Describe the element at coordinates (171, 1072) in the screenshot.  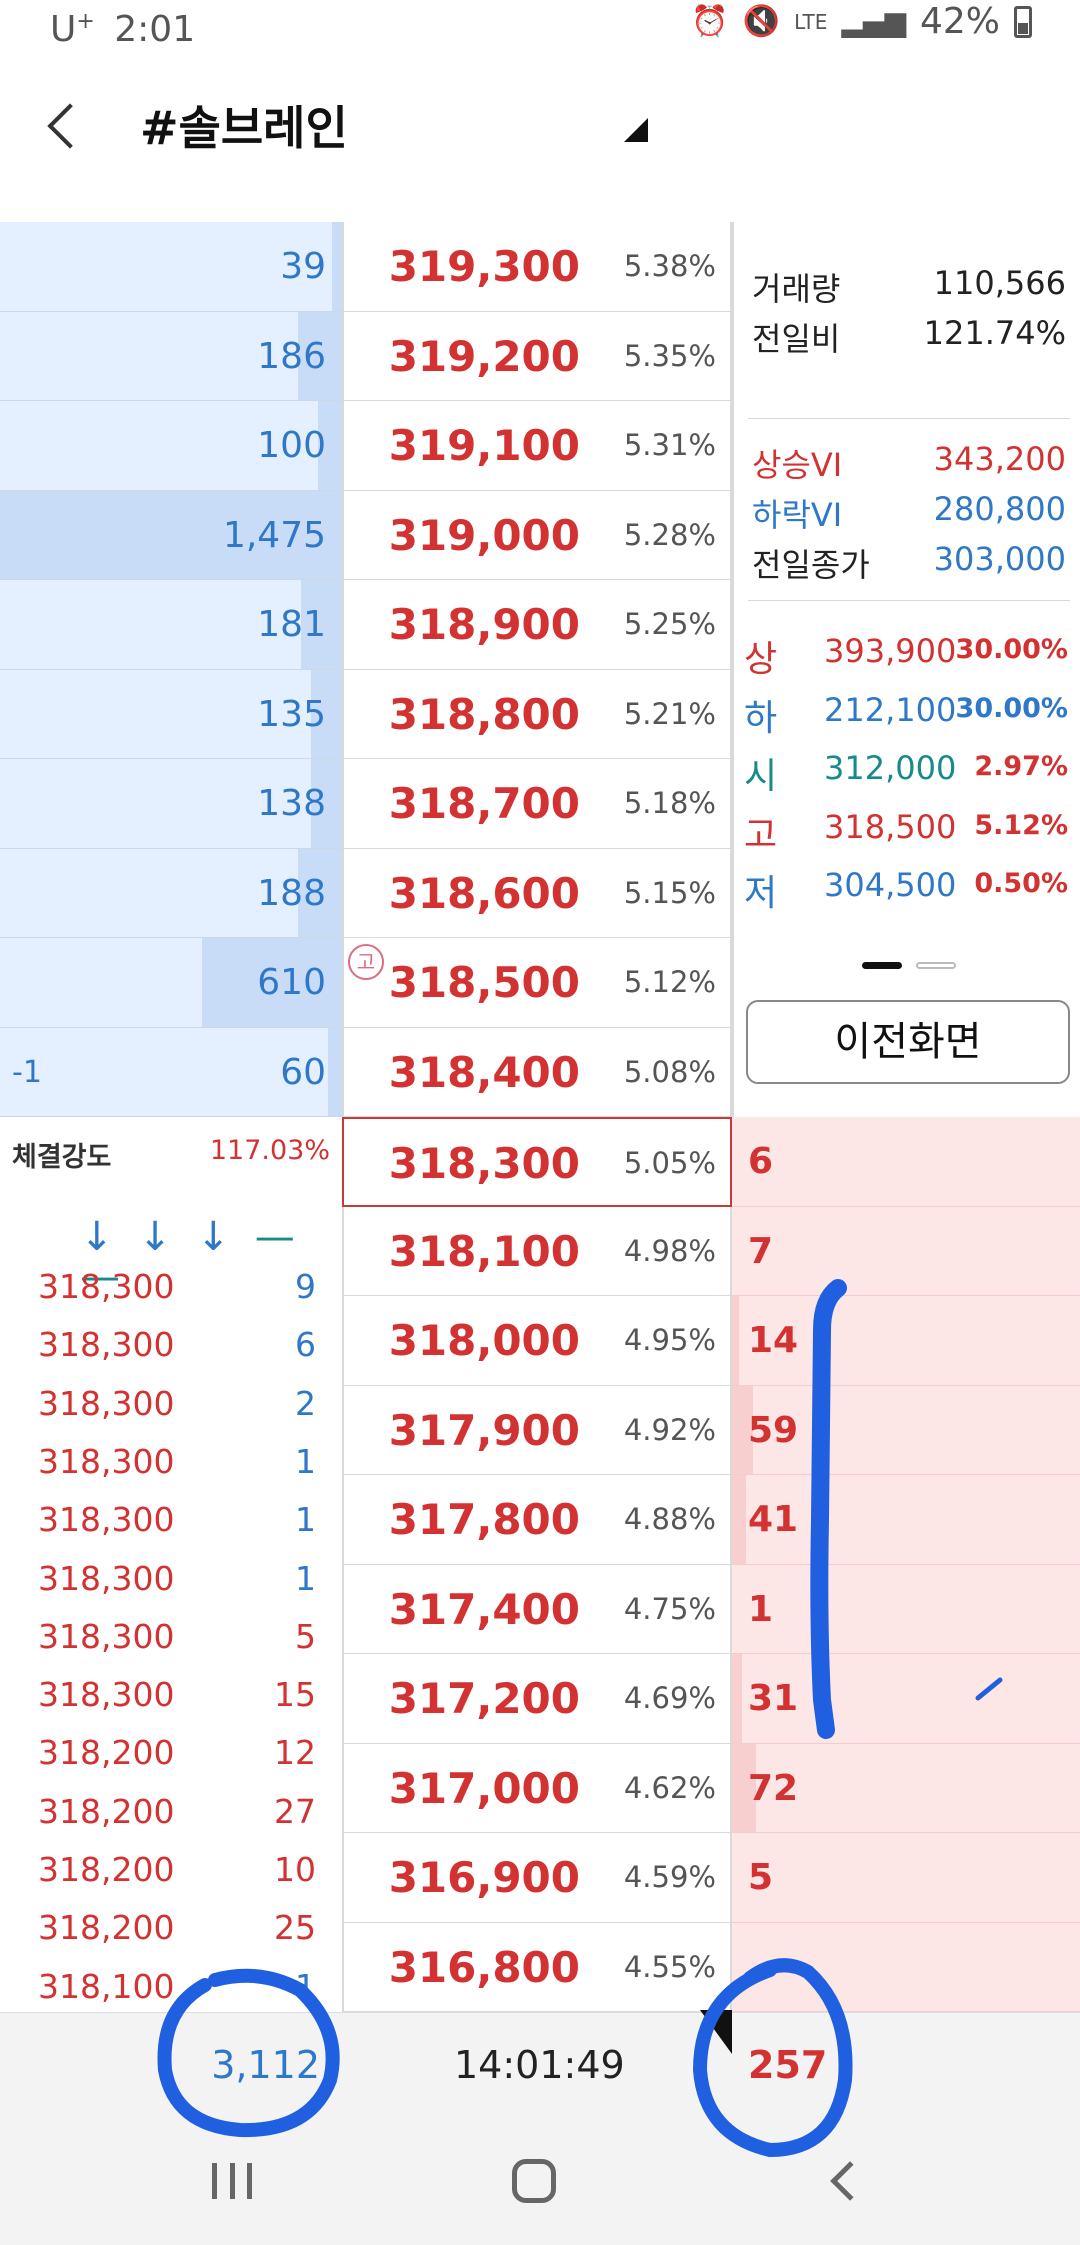
I see `ask-volume-cell: -1 60` at that location.